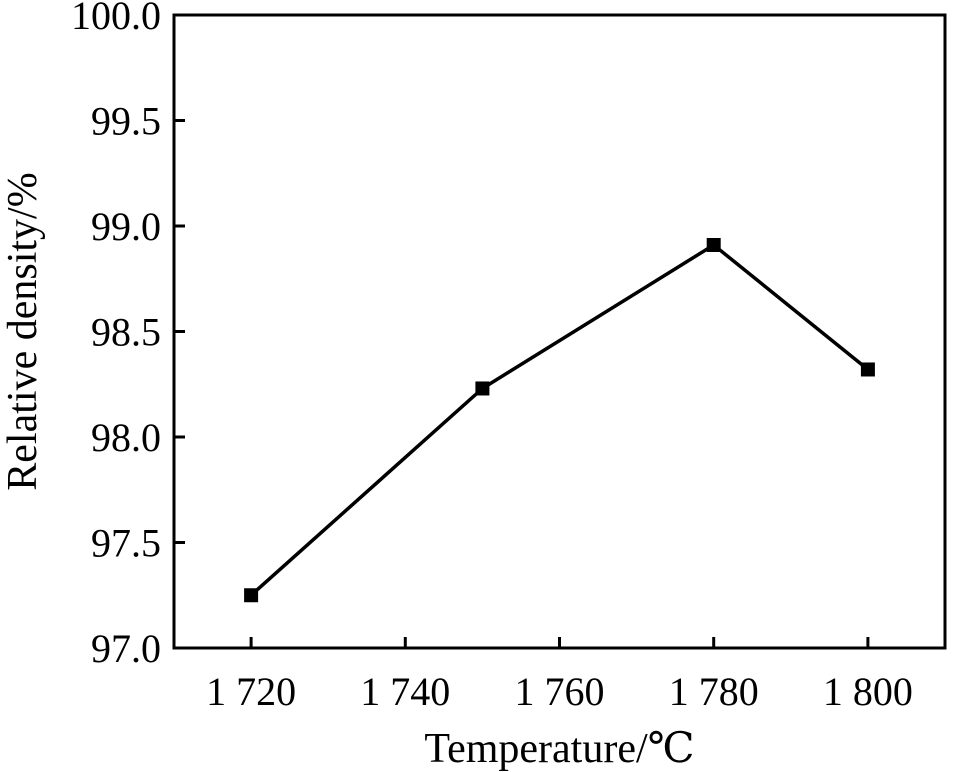 Image resolution: width=960 pixels, height=772 pixels. What do you see at coordinates (868, 691) in the screenshot?
I see `x-tick-label: 1 800` at bounding box center [868, 691].